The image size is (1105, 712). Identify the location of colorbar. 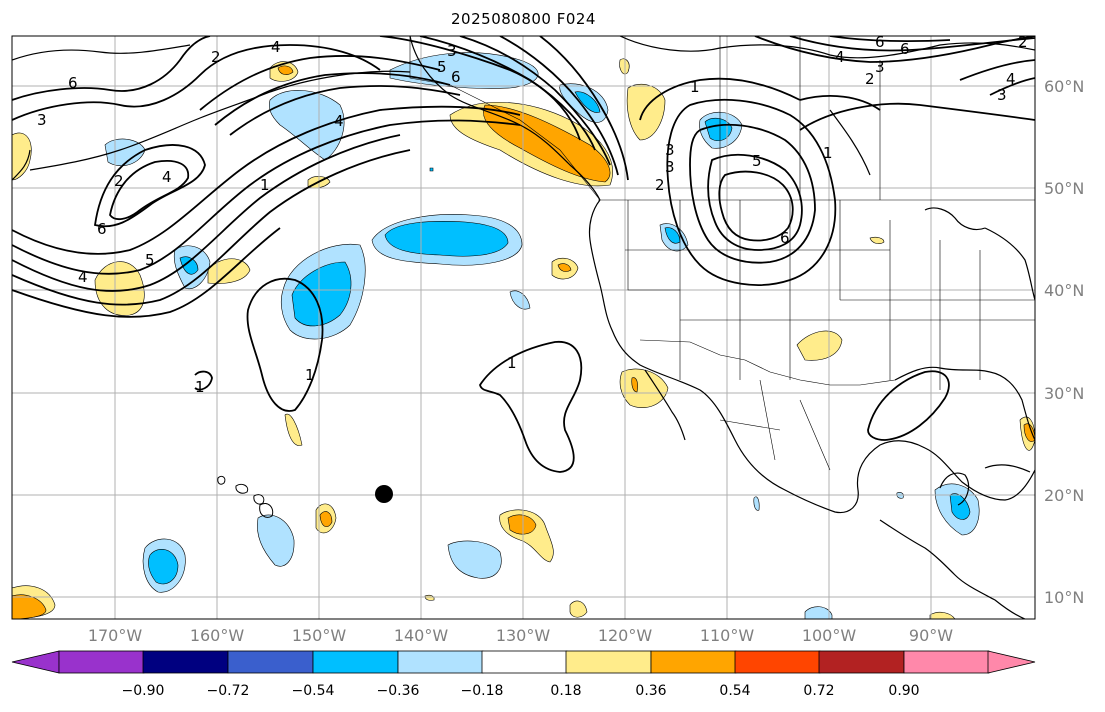
(523, 662).